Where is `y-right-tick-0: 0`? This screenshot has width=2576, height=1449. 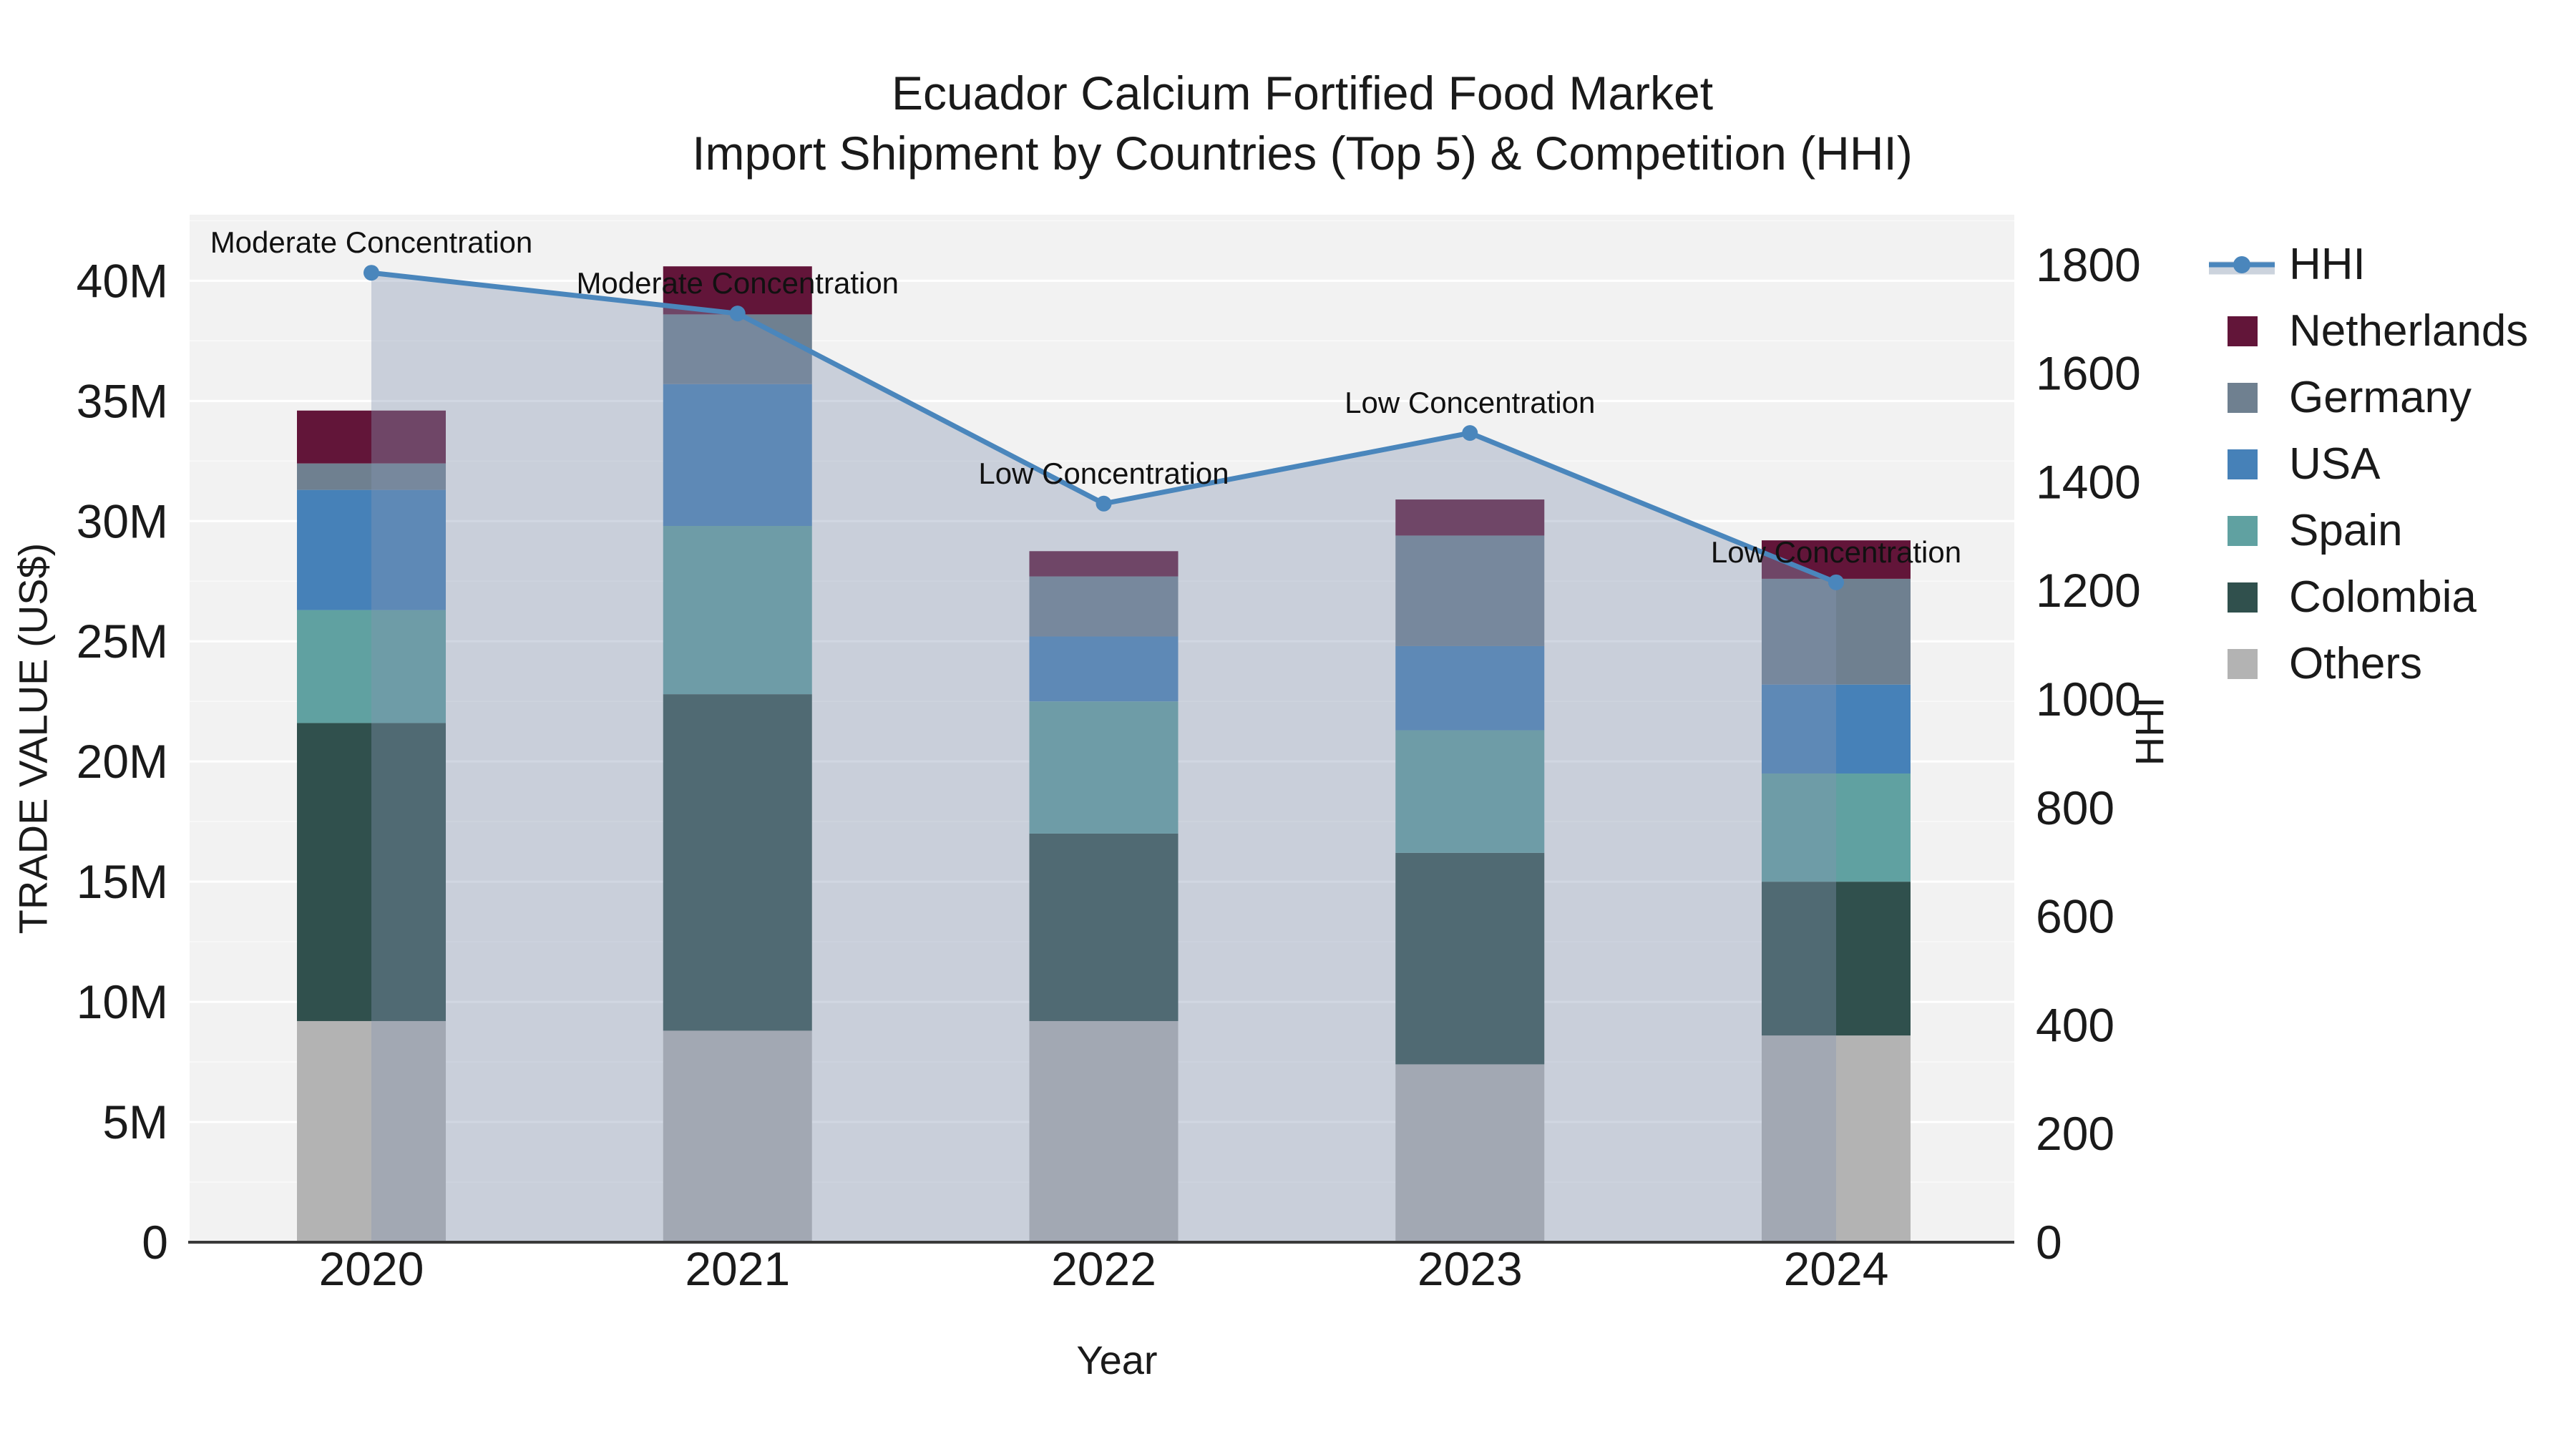
y-right-tick-0: 0 is located at coordinates (2049, 1242).